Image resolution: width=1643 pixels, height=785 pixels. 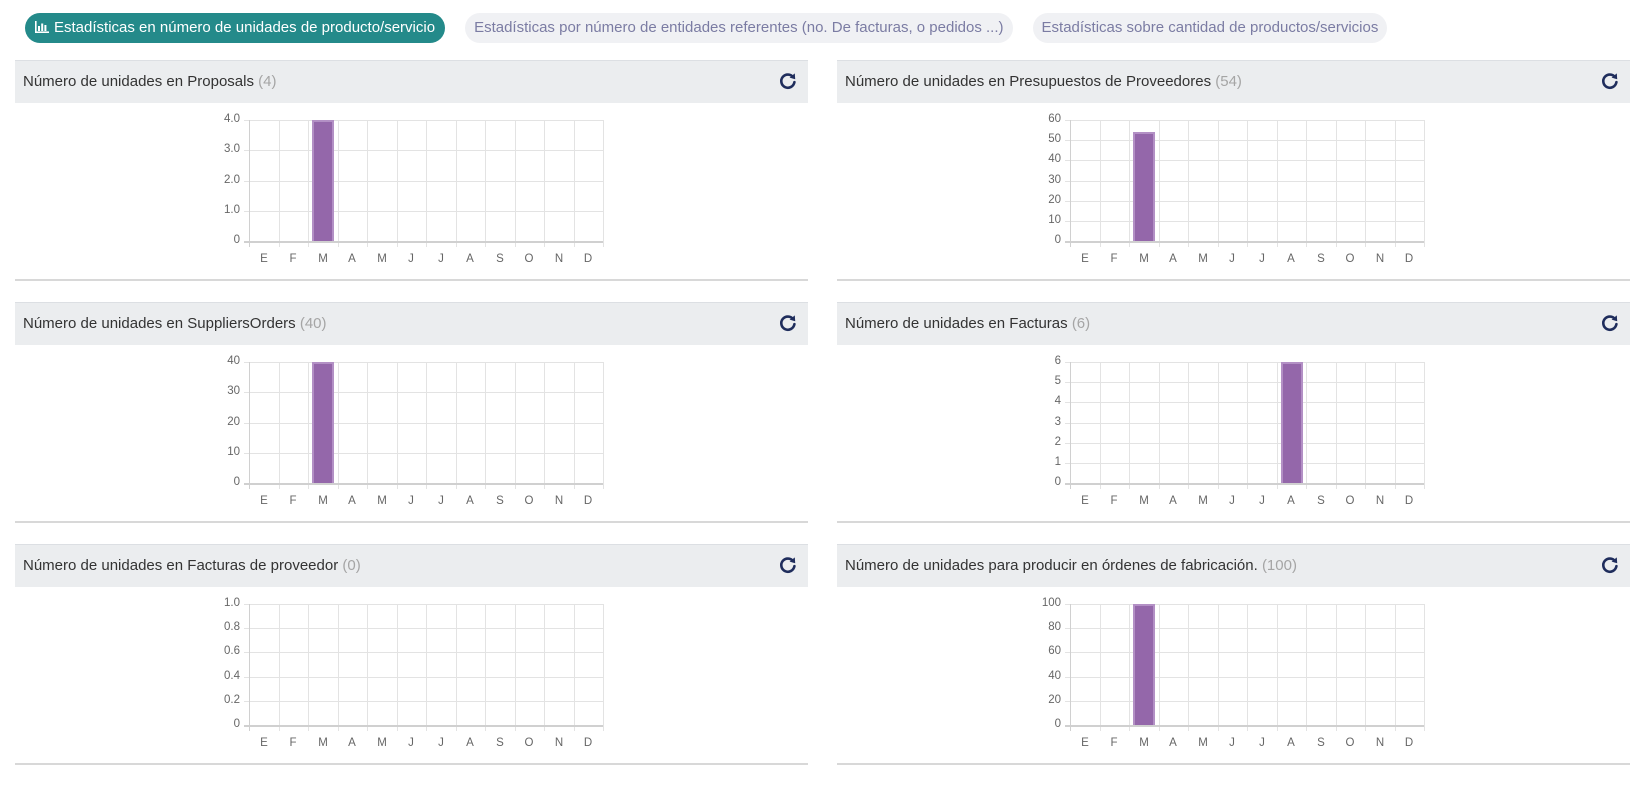 What do you see at coordinates (159, 323) in the screenshot?
I see `panel-title-text: Número de unidades en SuppliersOrders` at bounding box center [159, 323].